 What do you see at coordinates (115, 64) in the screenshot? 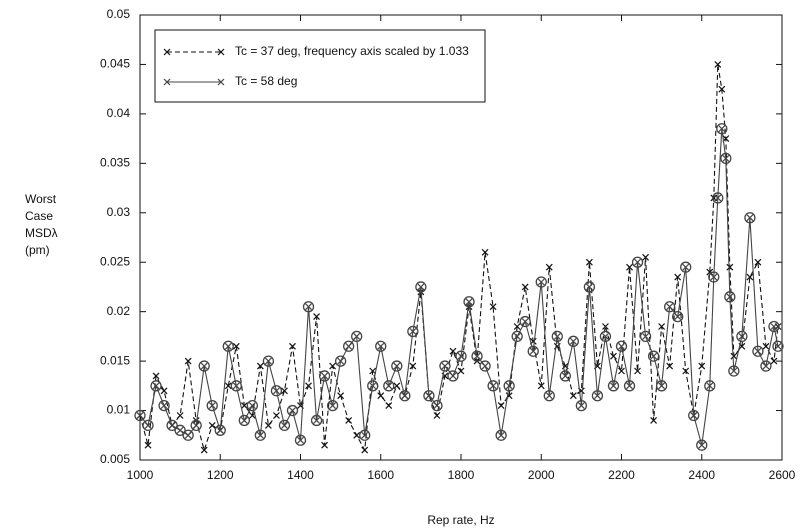
I see `y-tick-label: 0.045` at bounding box center [115, 64].